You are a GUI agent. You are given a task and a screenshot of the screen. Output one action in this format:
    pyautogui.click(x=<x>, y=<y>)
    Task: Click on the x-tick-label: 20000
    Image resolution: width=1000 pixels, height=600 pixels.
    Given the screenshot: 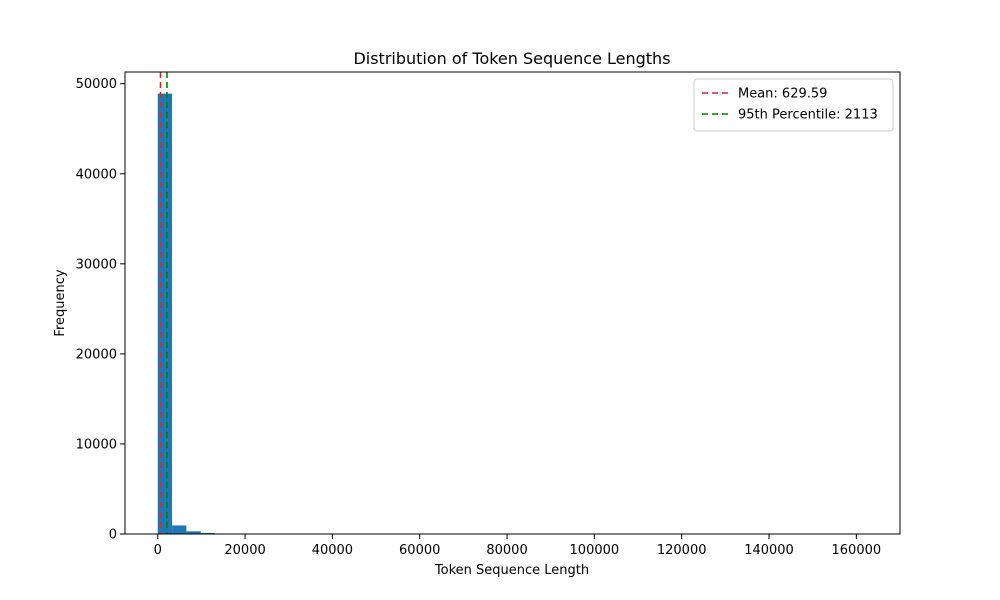 What is the action you would take?
    pyautogui.click(x=244, y=550)
    